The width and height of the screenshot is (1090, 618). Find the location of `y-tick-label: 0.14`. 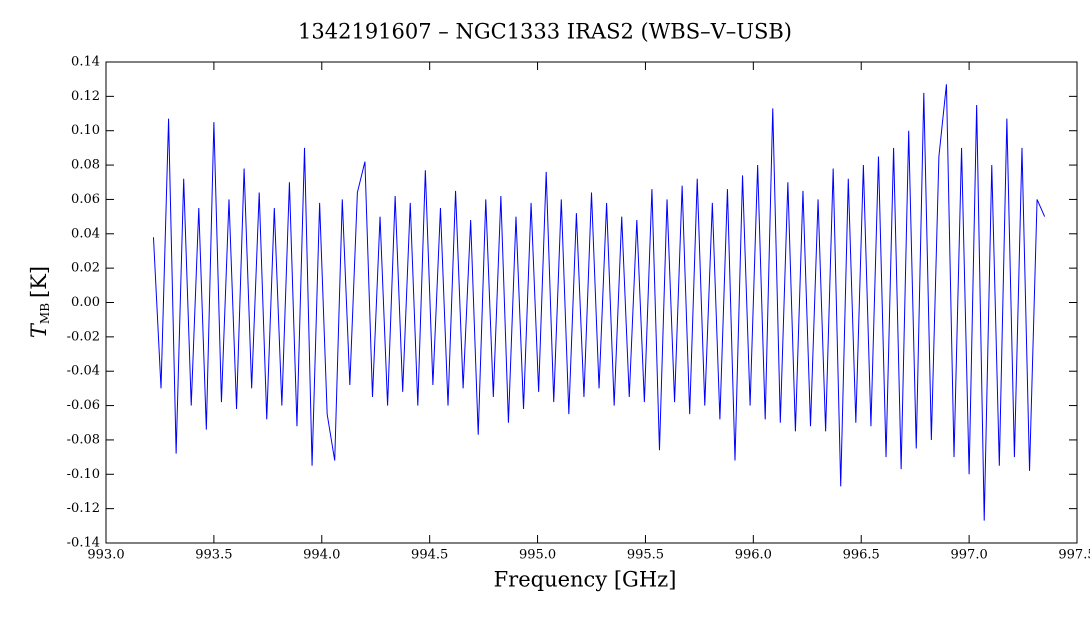

y-tick-label: 0.14 is located at coordinates (85, 62).